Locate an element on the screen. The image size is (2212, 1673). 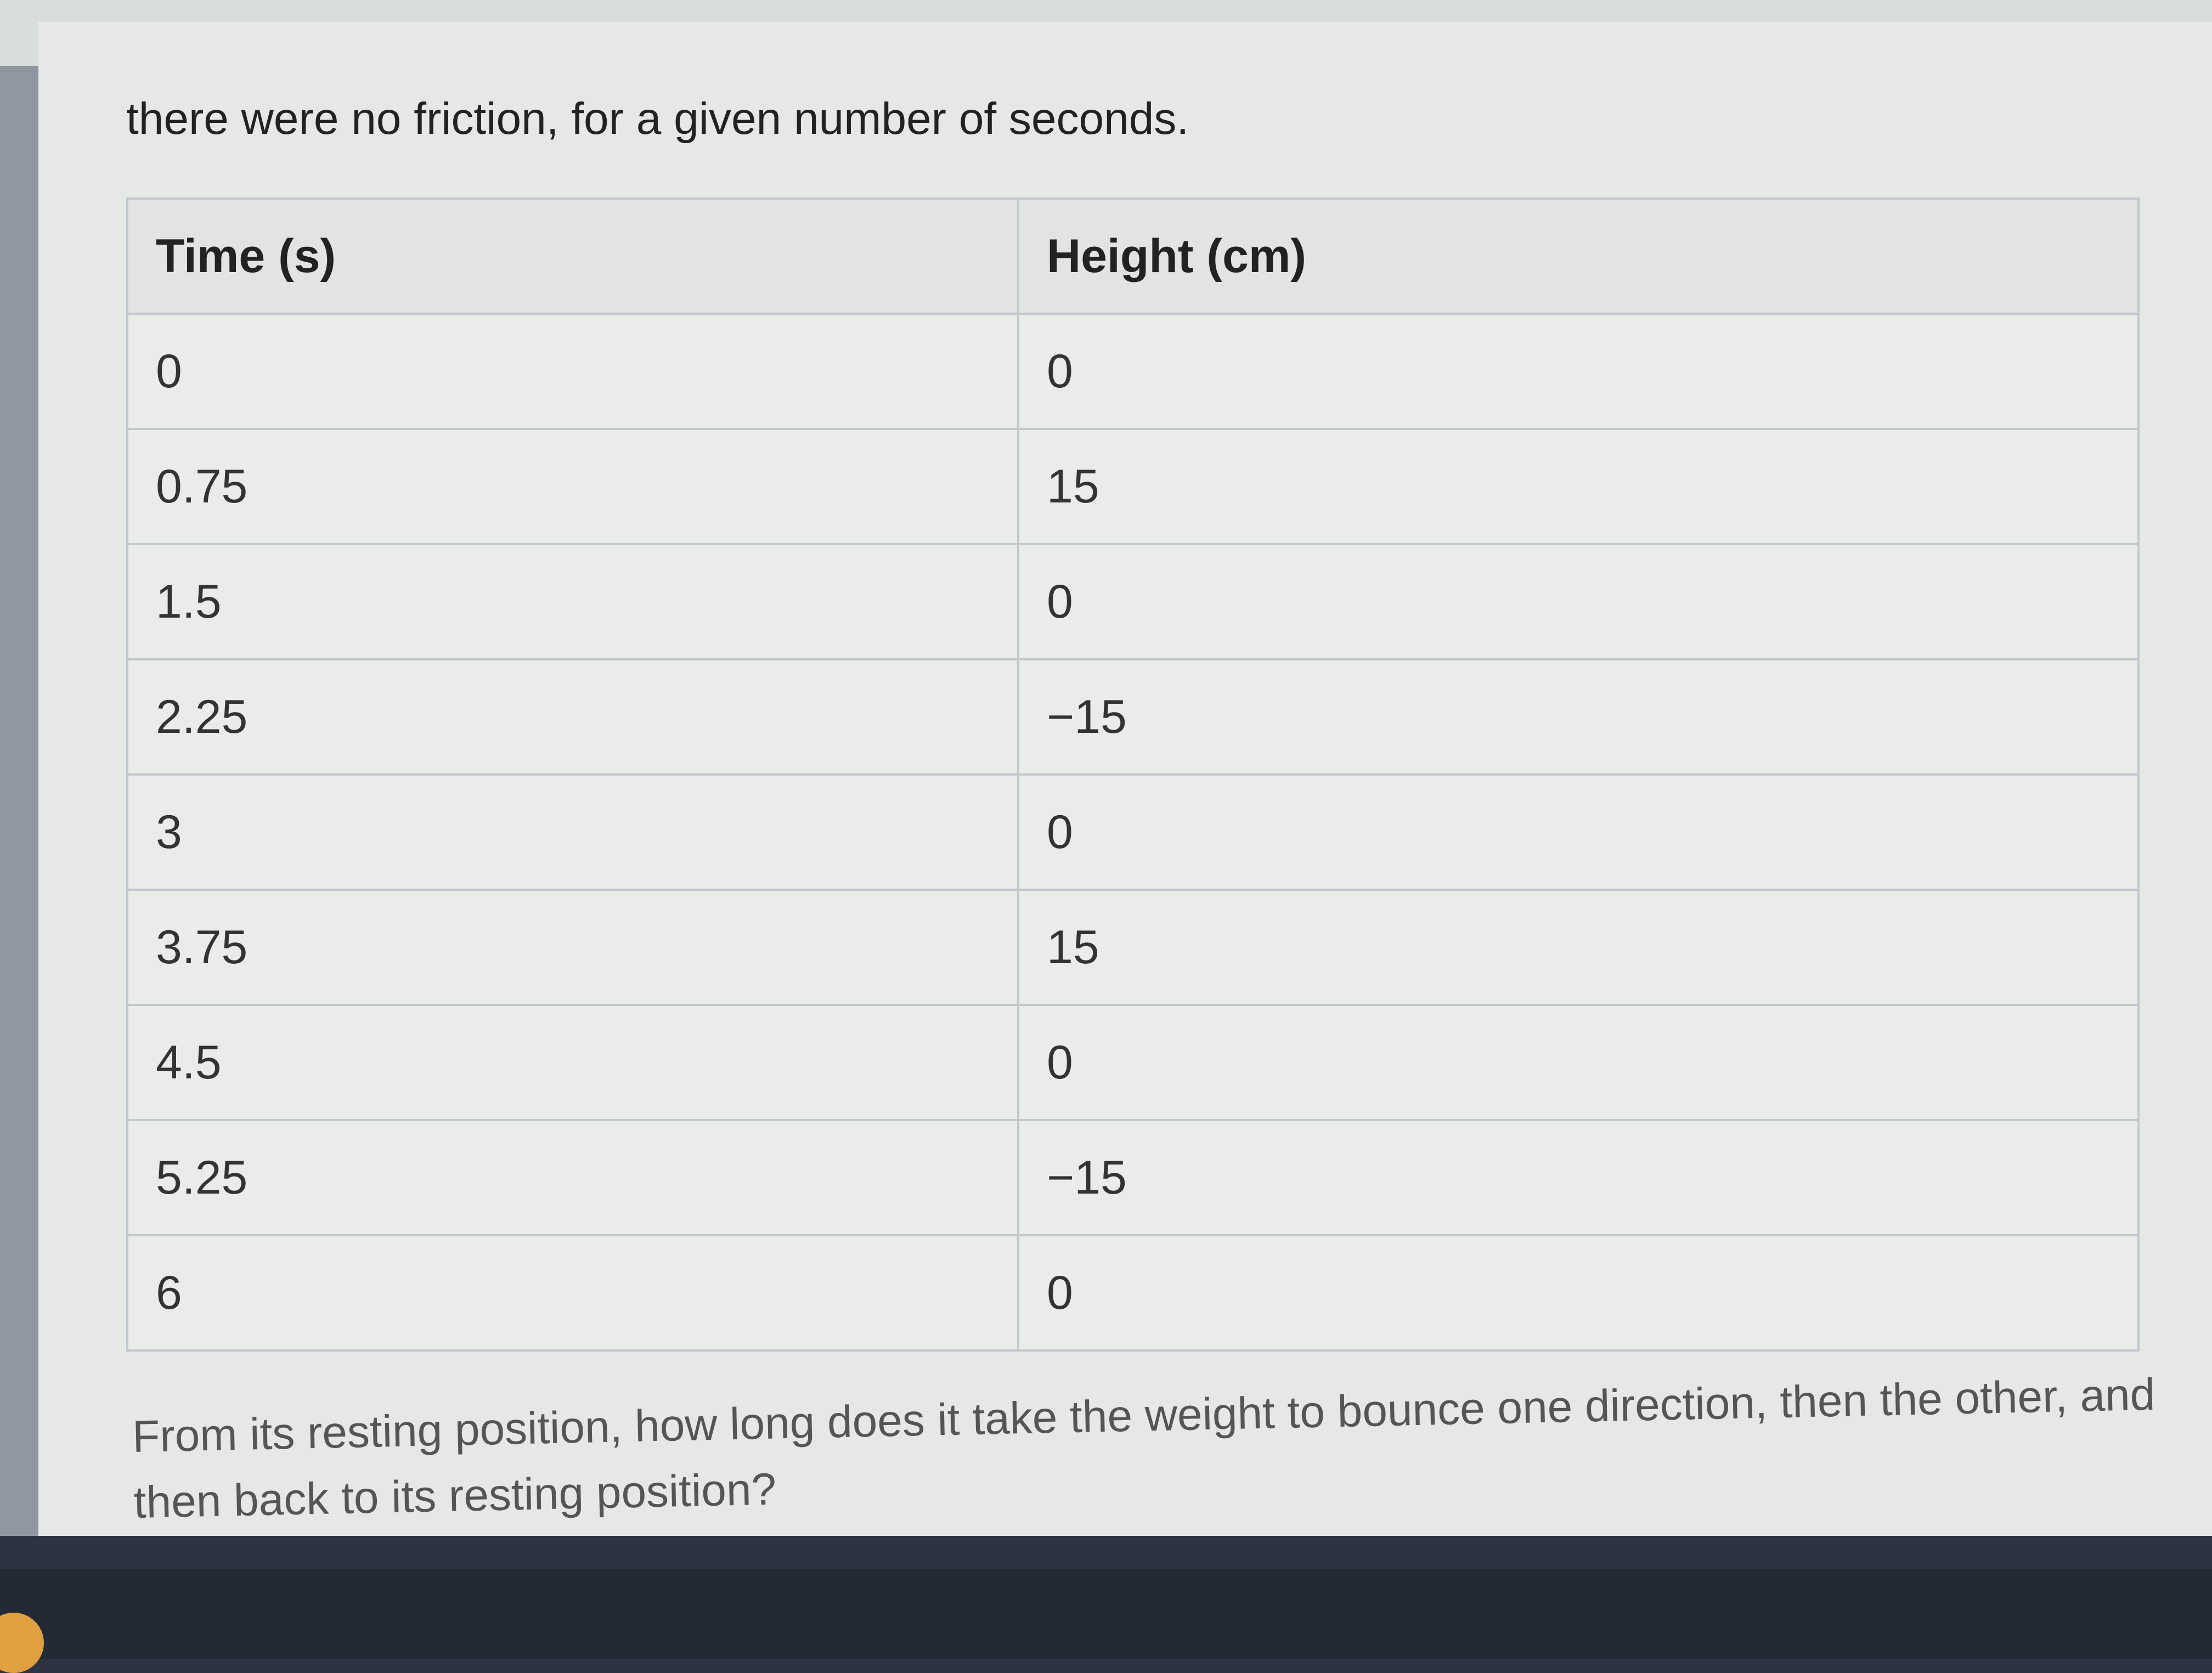
table-row: 1.5 0 is located at coordinates (1133, 601).